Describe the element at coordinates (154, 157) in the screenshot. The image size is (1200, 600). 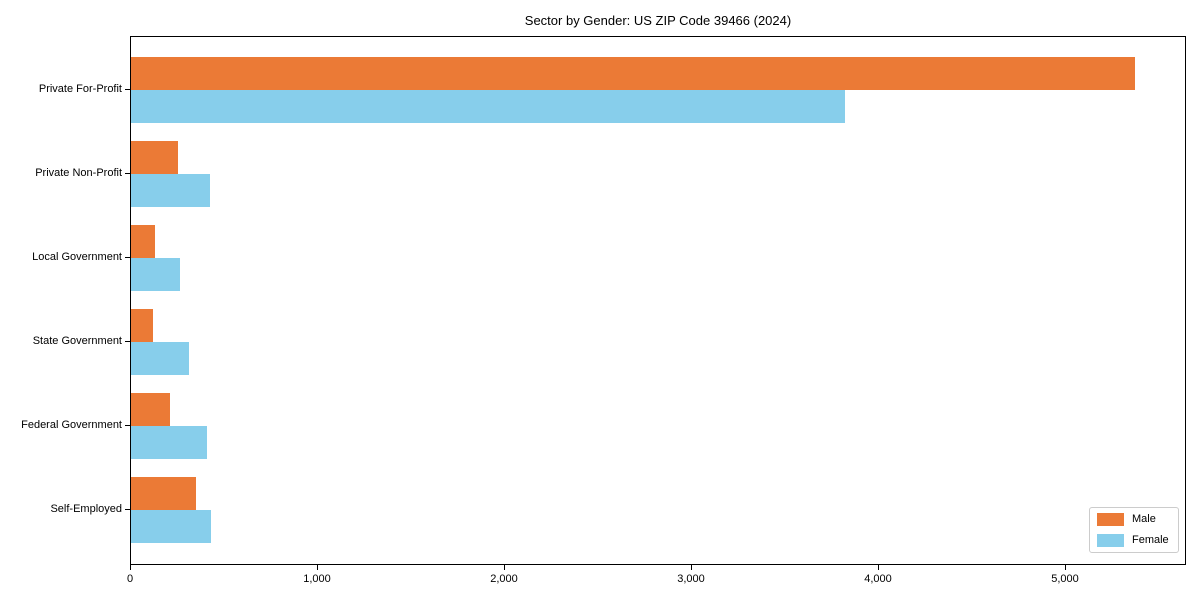
I see `bar-male-private-non-profit` at that location.